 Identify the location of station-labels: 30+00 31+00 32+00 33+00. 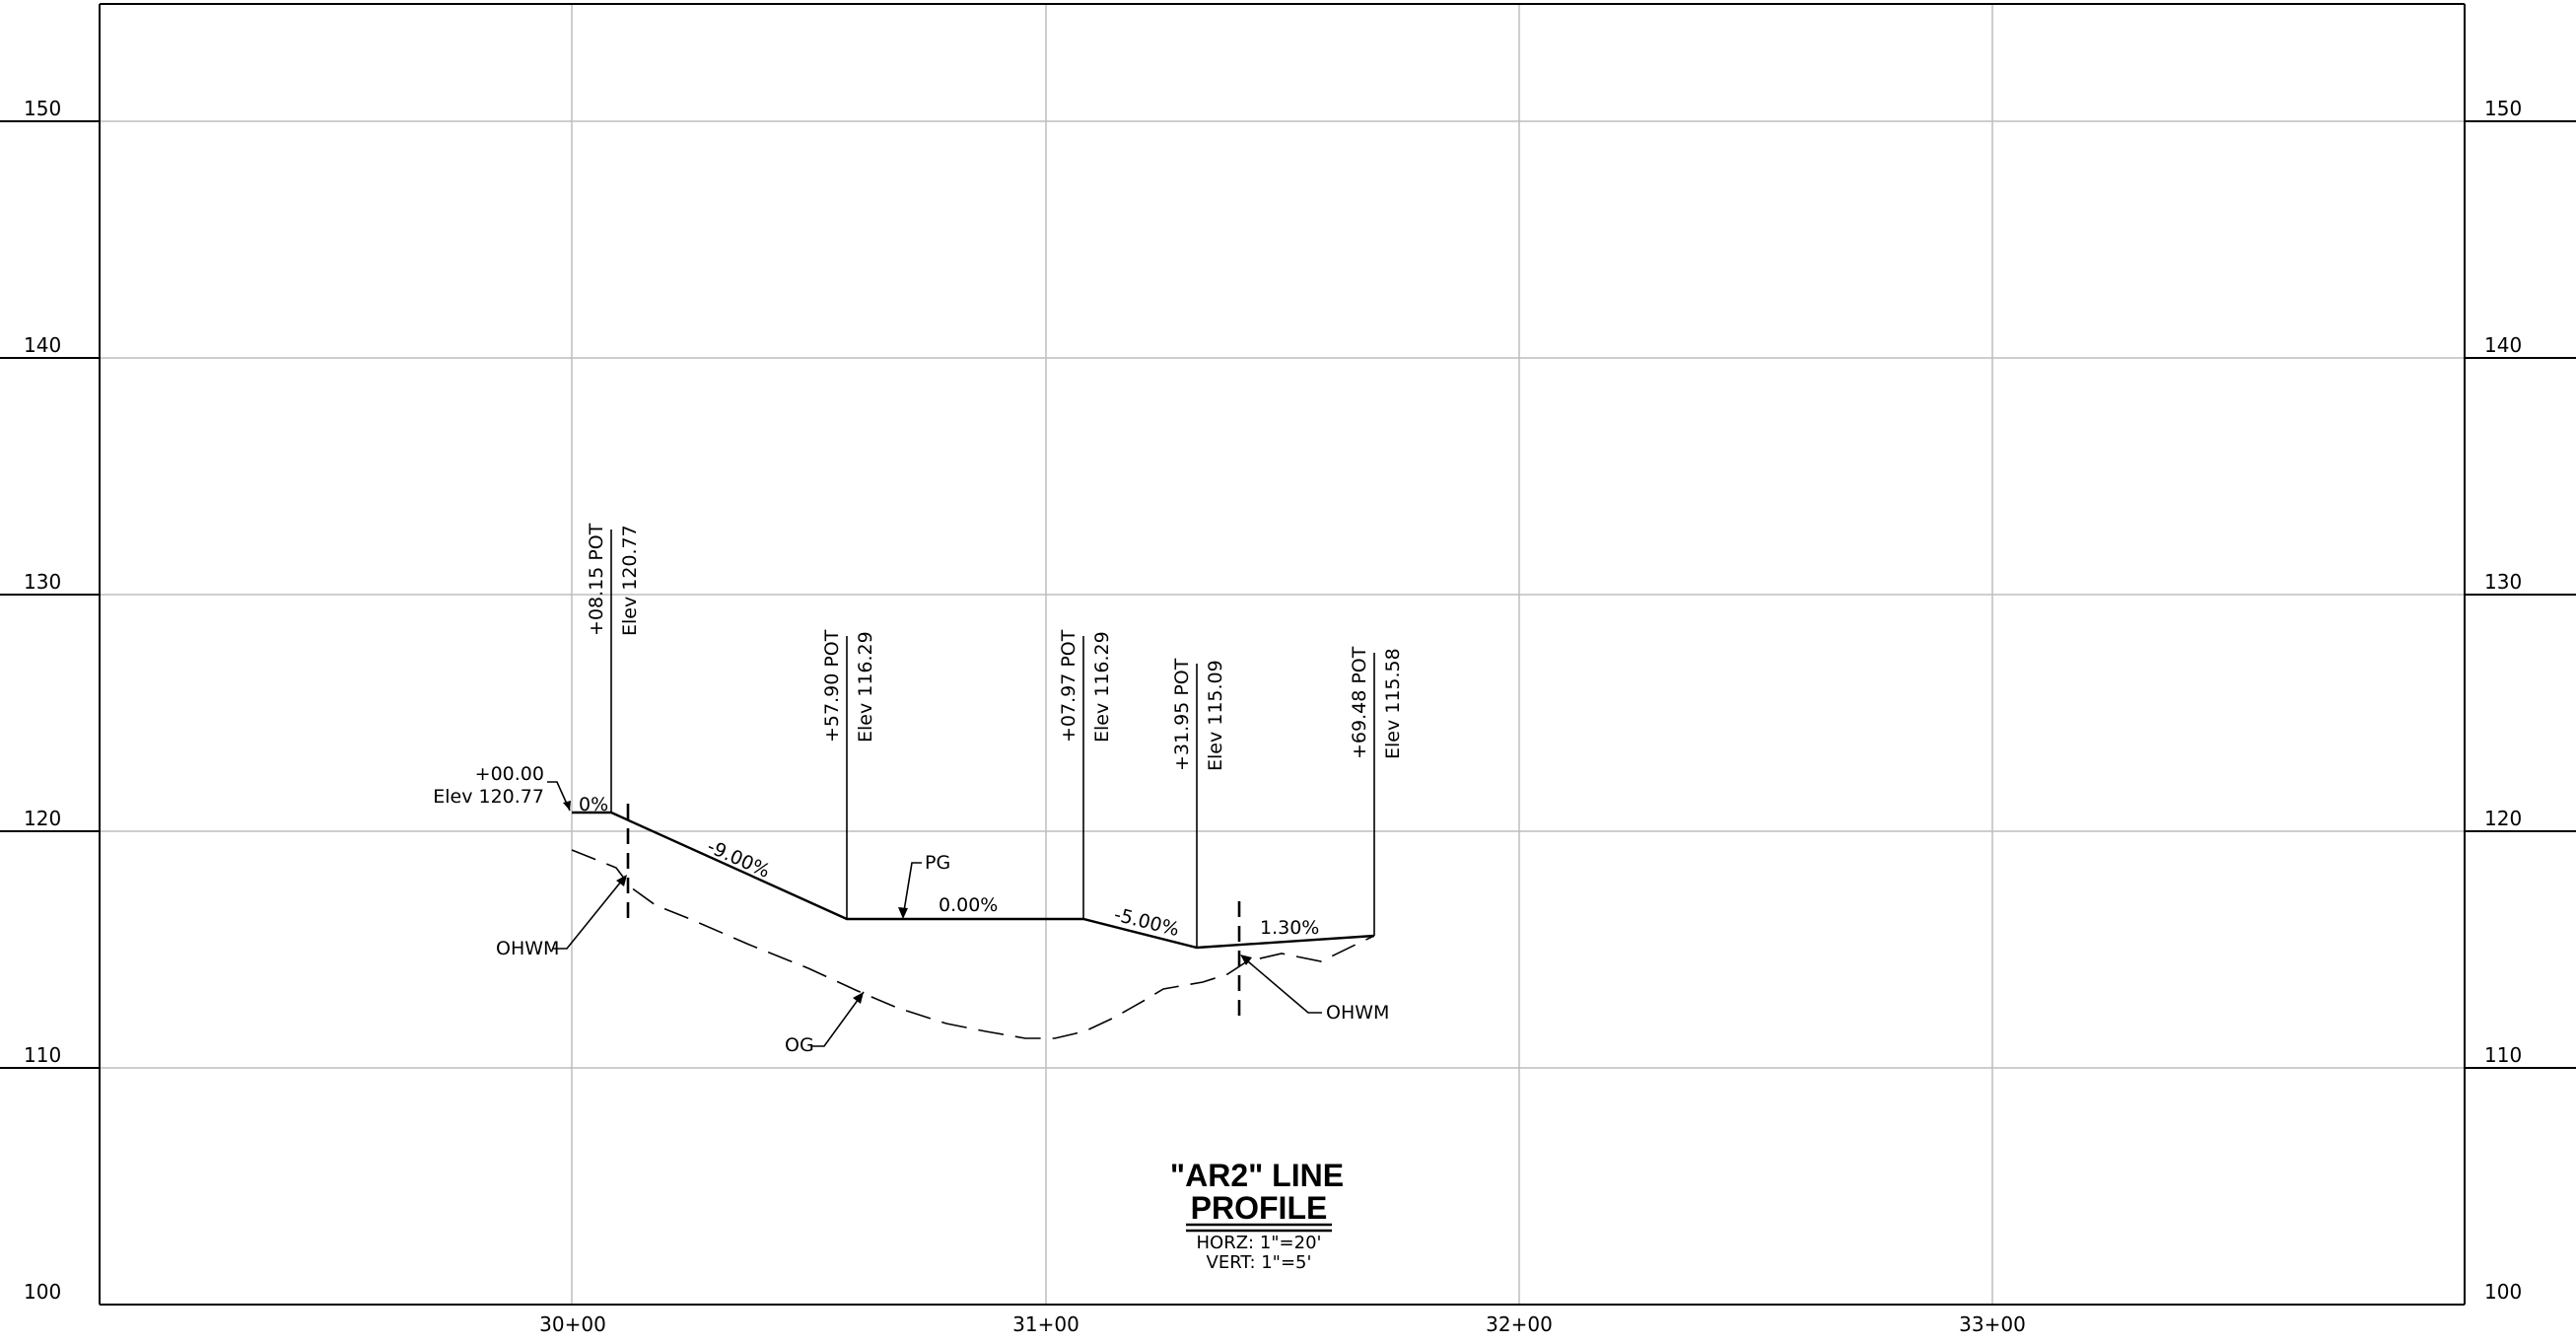
(1282, 1324).